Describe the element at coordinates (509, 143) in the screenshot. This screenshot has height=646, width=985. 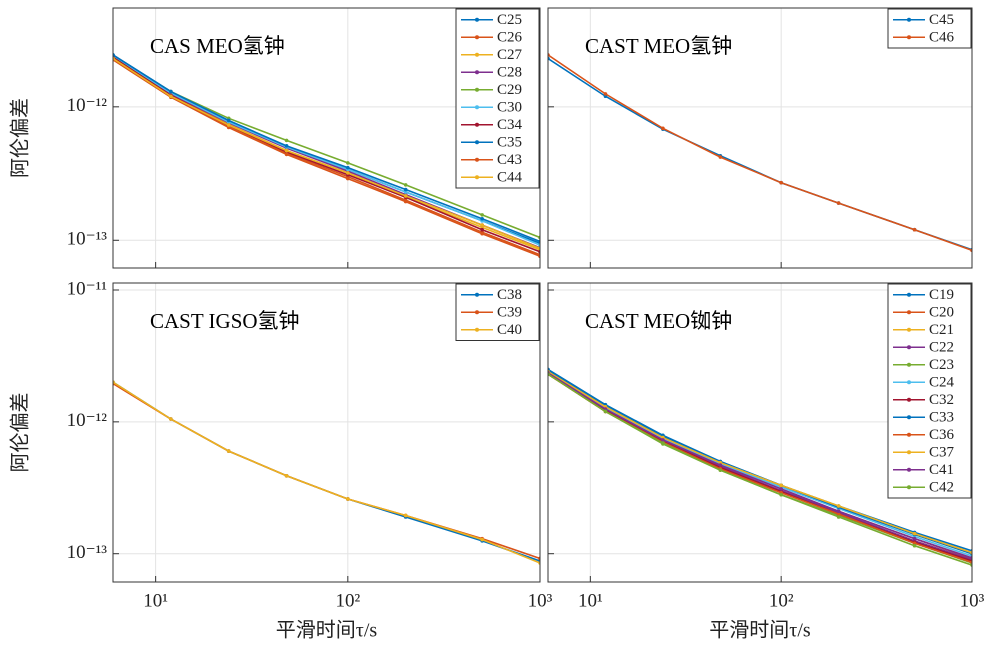
I see `legend-label: C35` at that location.